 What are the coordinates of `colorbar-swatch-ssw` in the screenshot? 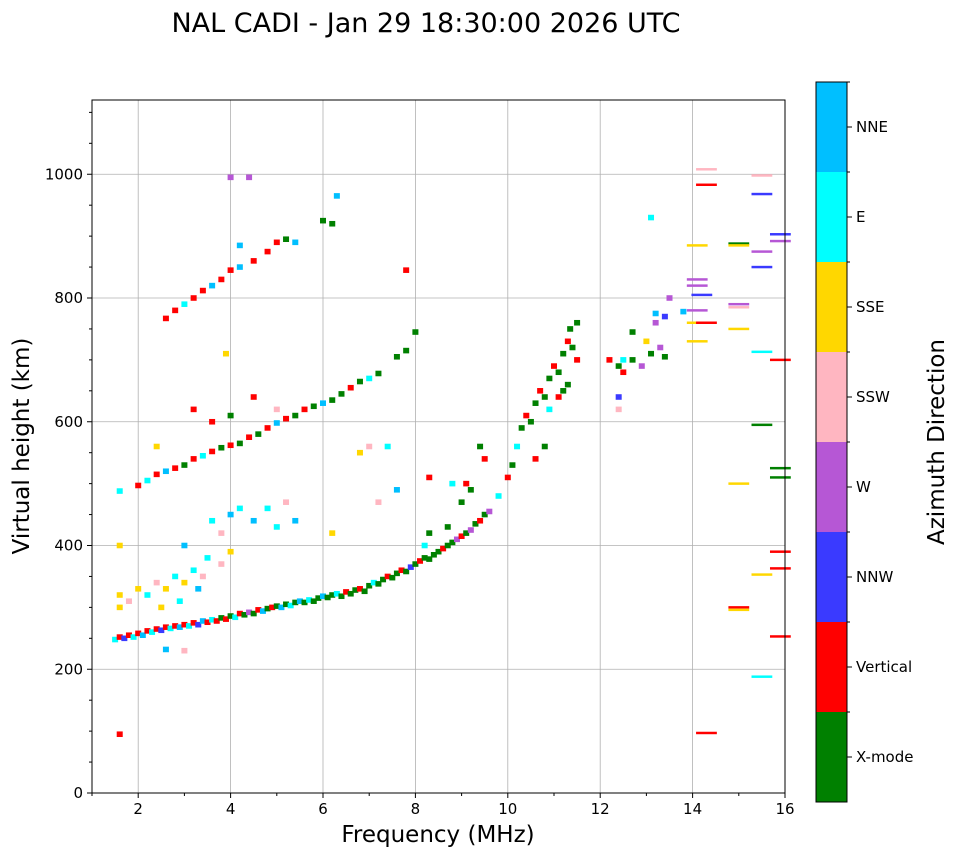 It's located at (831, 397).